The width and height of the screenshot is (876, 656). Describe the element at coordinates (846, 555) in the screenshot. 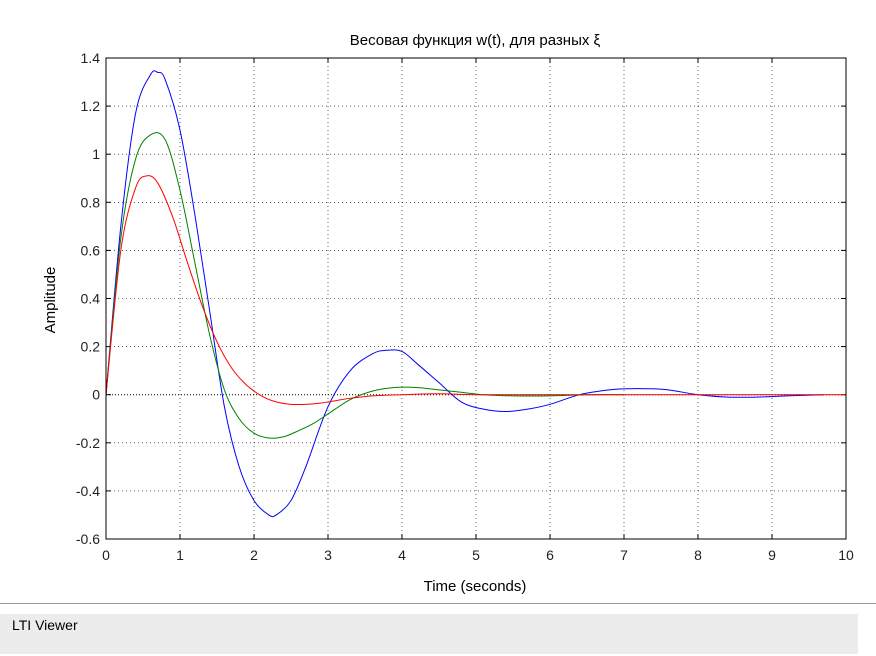

I see `x-tick-label: 10` at that location.